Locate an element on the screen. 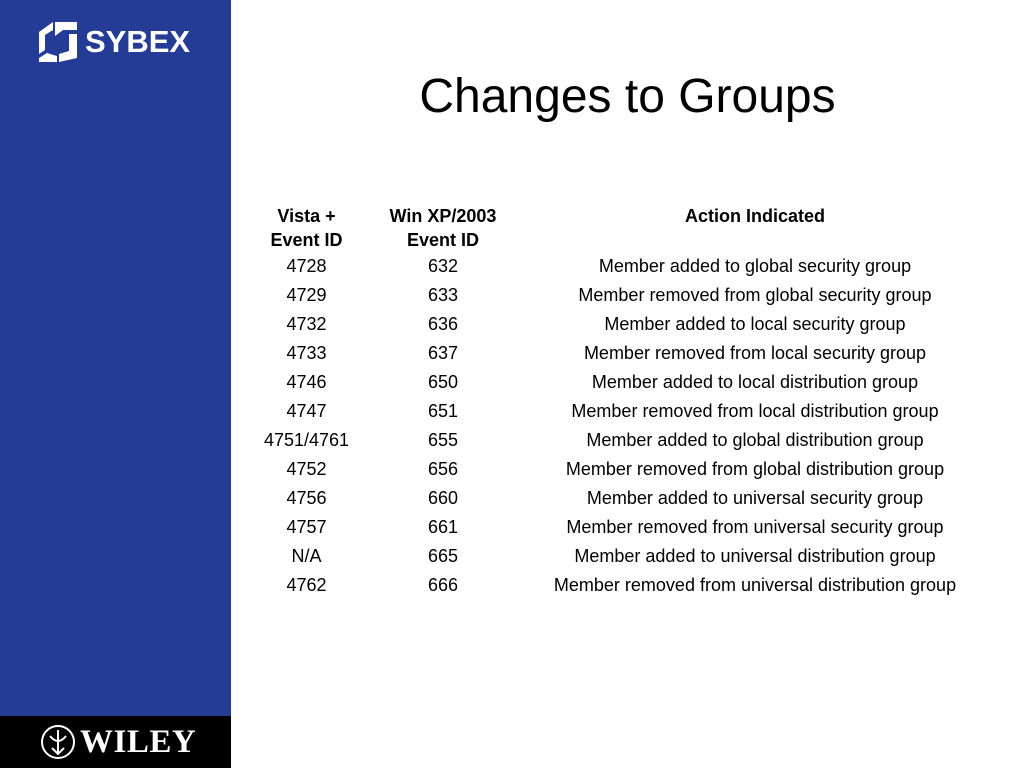 The image size is (1024, 768). cell-vista-event-id: 4729 is located at coordinates (306, 295).